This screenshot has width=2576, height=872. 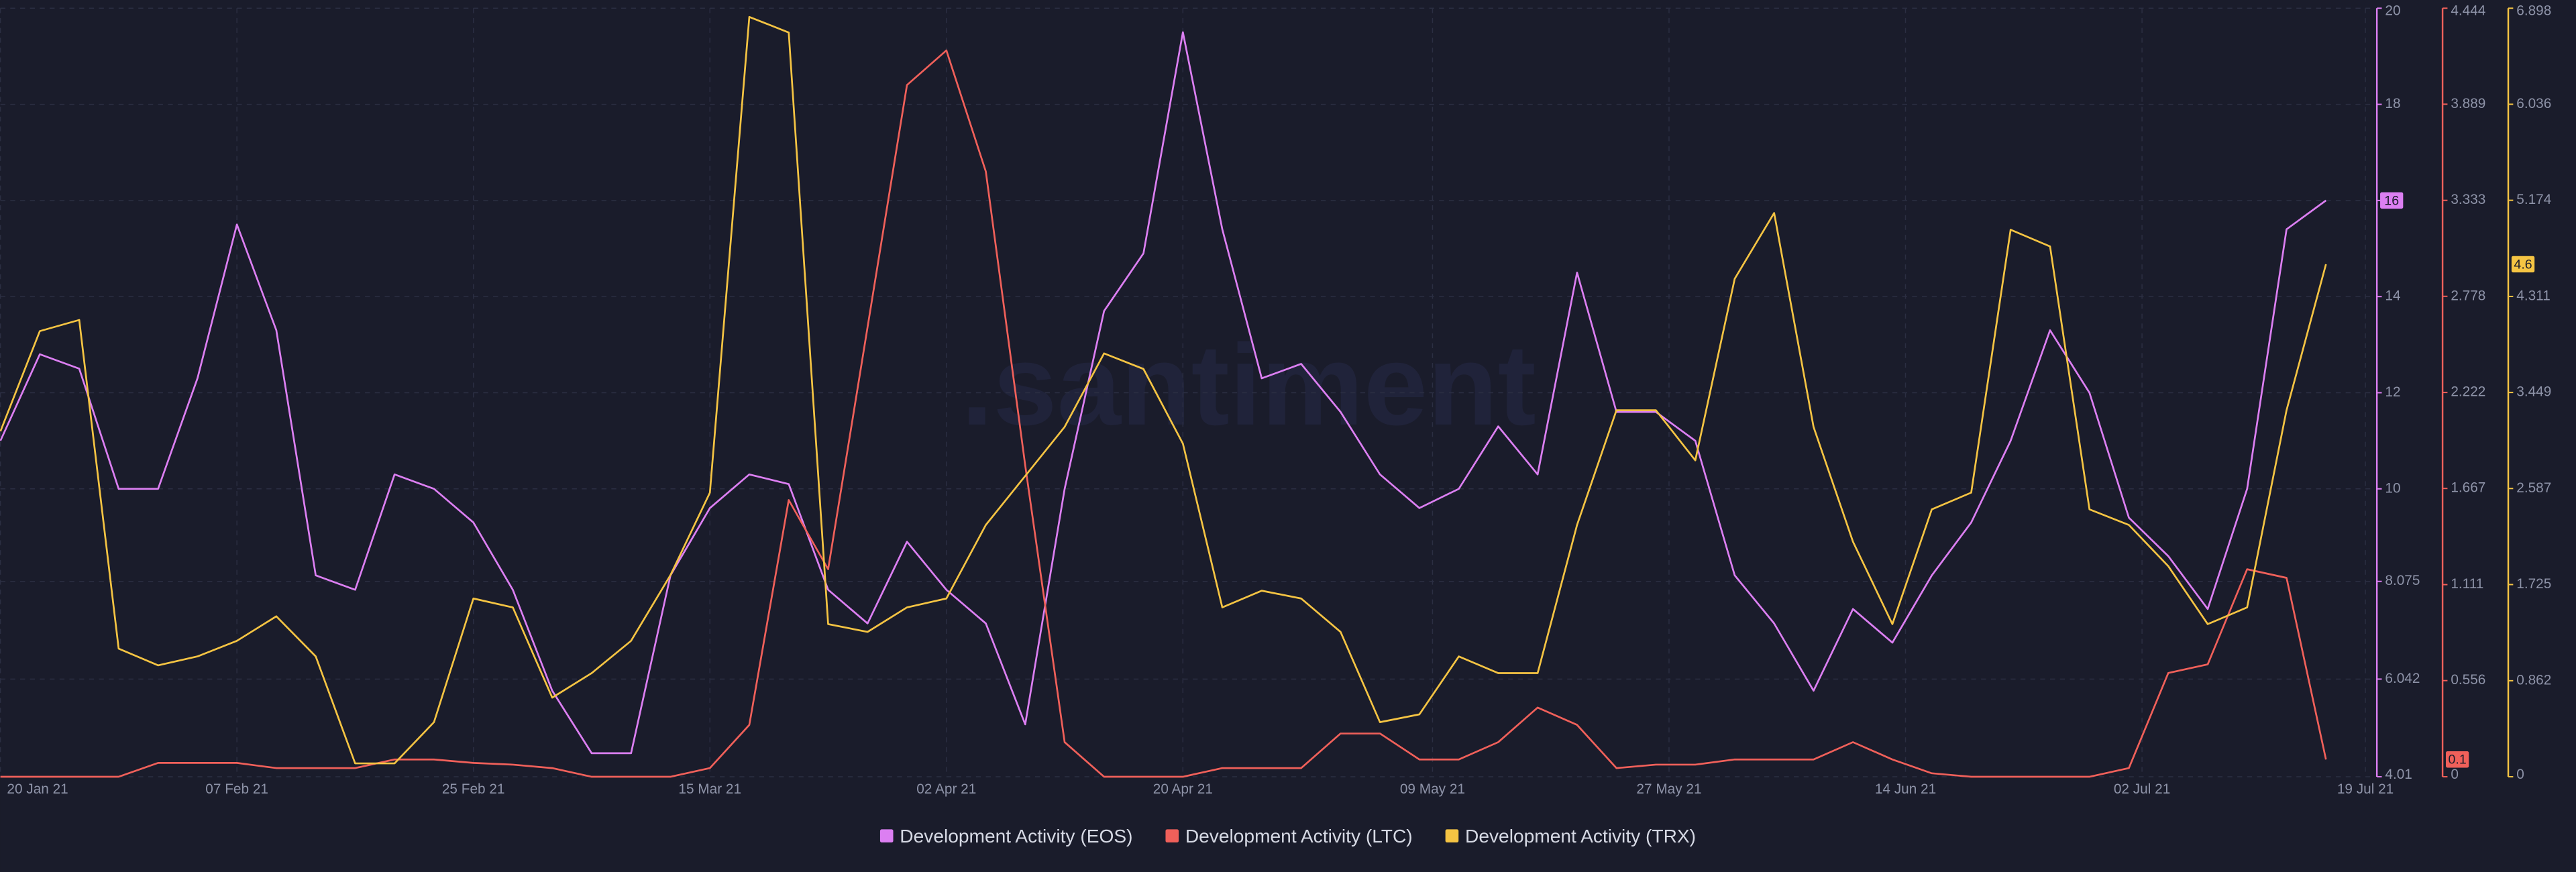 I want to click on x-tick-label: 20 Apr 21, so click(x=1183, y=789).